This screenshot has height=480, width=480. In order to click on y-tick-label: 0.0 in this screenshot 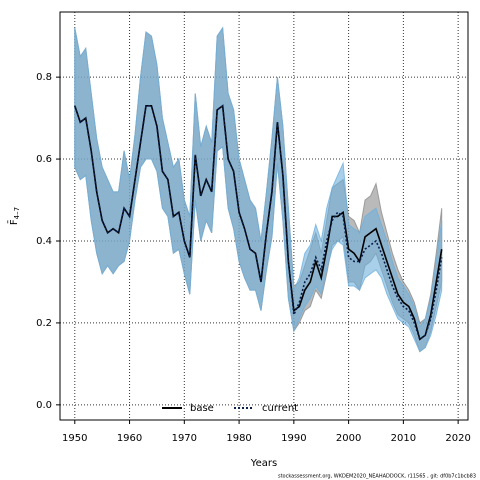, I will do `click(44, 405)`.